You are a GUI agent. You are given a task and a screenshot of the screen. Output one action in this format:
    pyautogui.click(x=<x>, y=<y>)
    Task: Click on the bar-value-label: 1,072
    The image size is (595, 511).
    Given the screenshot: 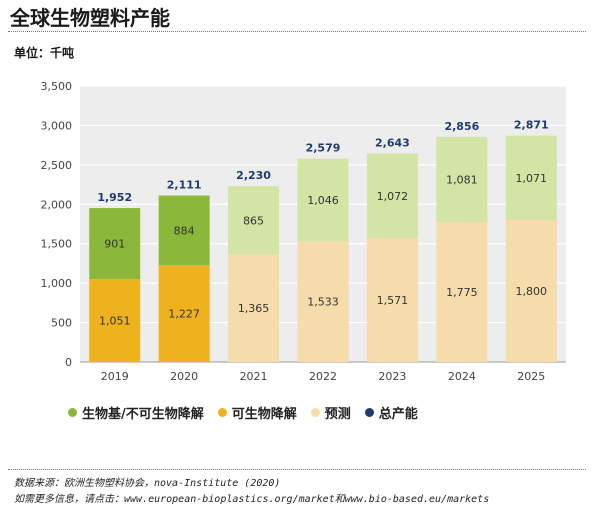 What is the action you would take?
    pyautogui.click(x=393, y=196)
    